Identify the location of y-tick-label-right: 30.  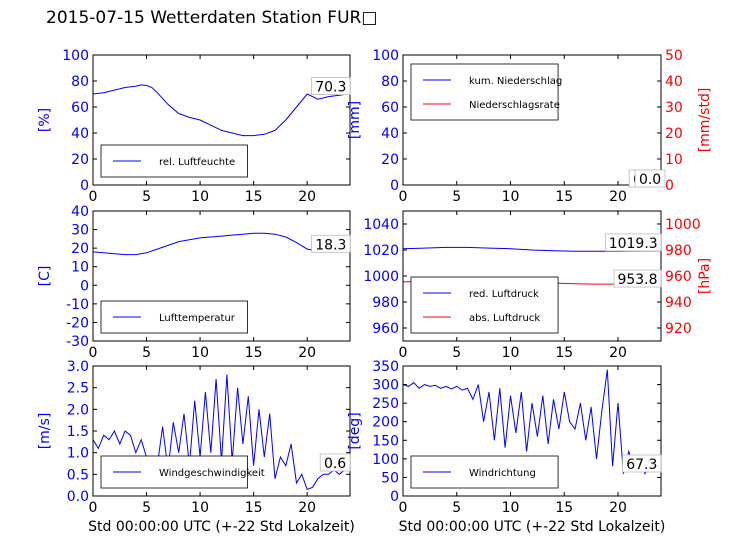
(674, 108).